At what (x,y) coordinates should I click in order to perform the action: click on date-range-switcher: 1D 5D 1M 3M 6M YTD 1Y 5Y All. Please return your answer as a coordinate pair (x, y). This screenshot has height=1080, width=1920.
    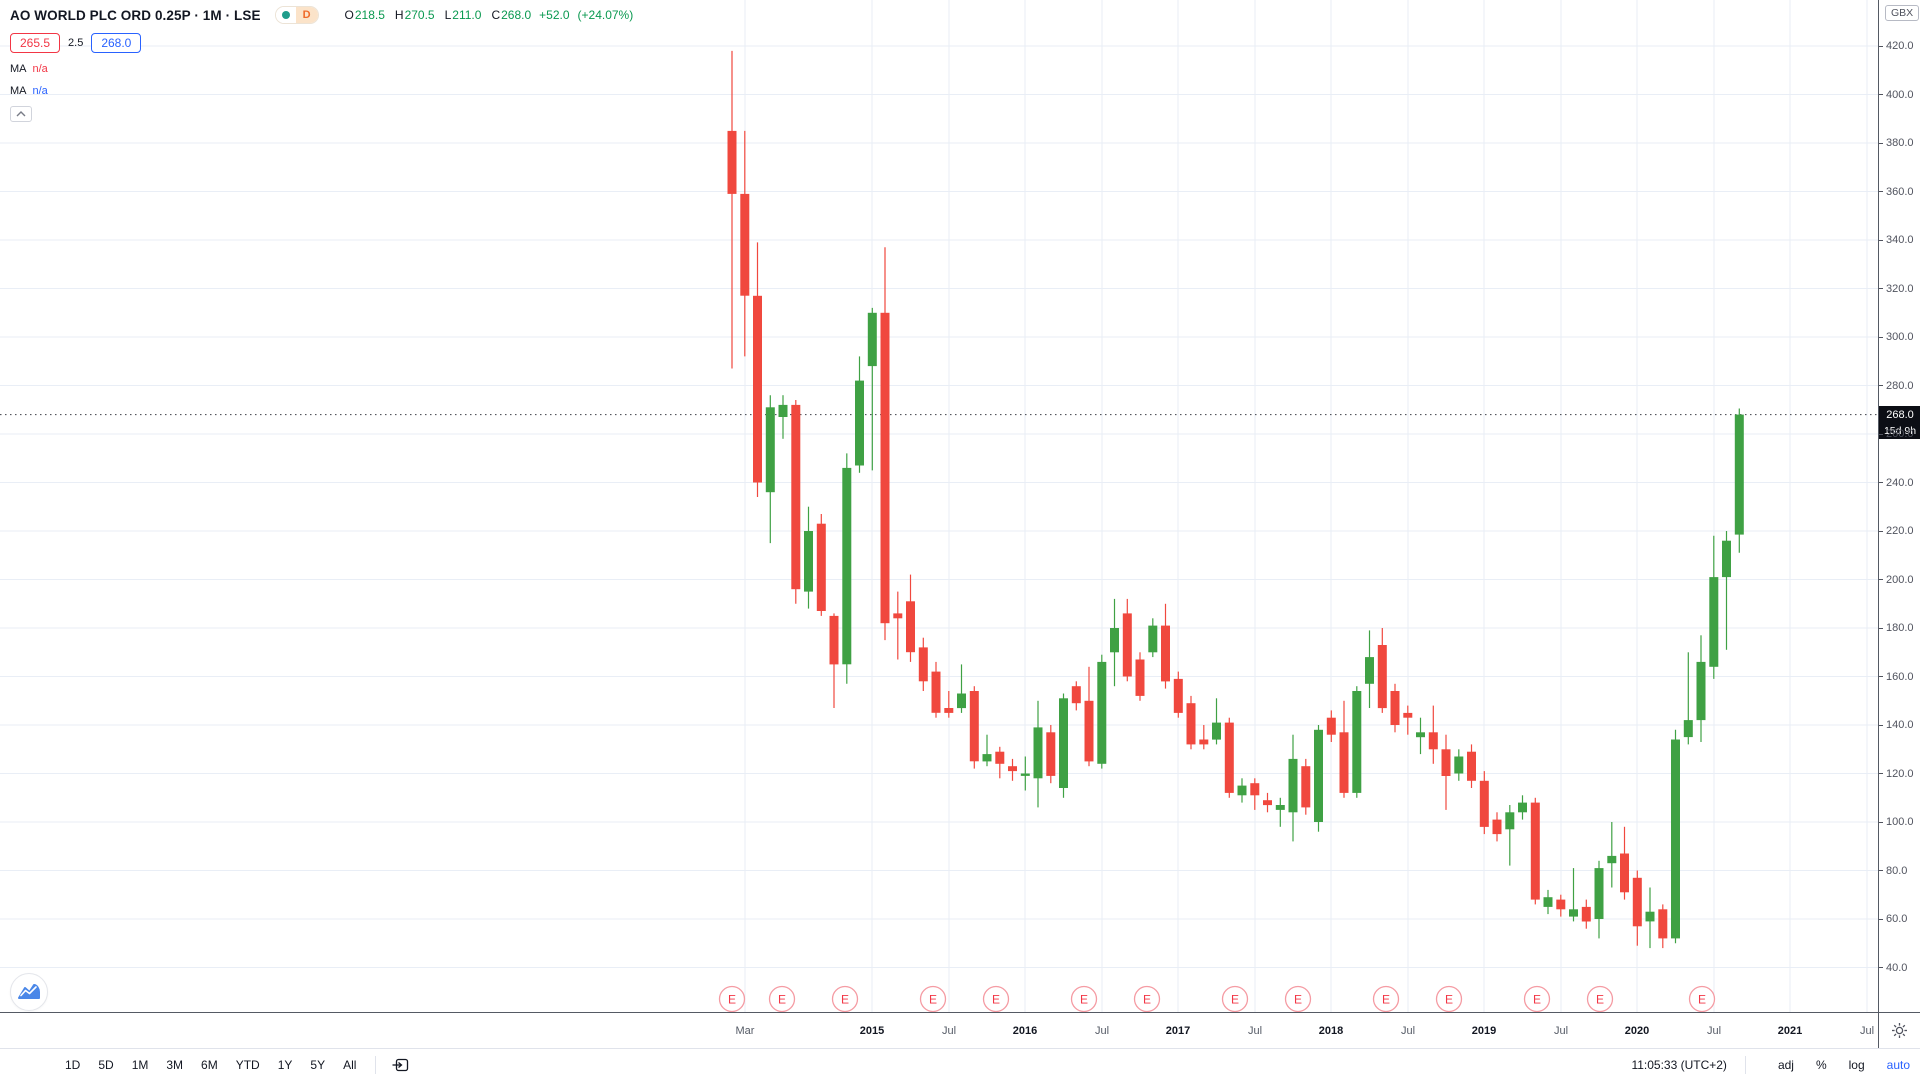
    Looking at the image, I should click on (210, 1065).